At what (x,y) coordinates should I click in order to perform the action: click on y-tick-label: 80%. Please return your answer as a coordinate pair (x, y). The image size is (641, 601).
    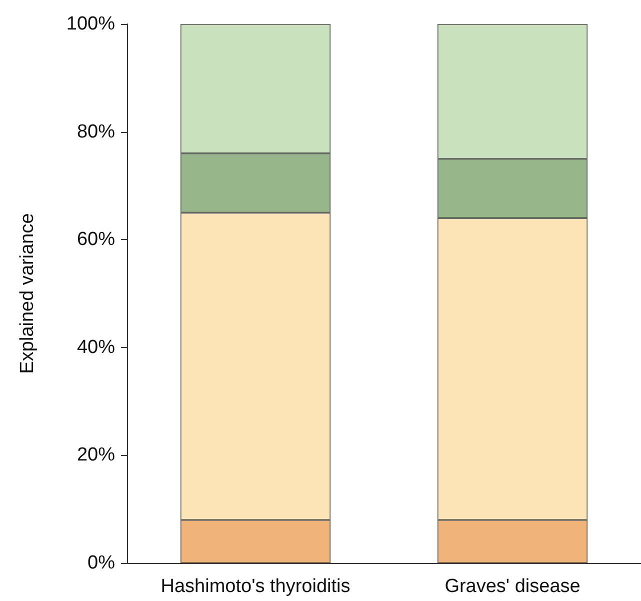
    Looking at the image, I should click on (96, 131).